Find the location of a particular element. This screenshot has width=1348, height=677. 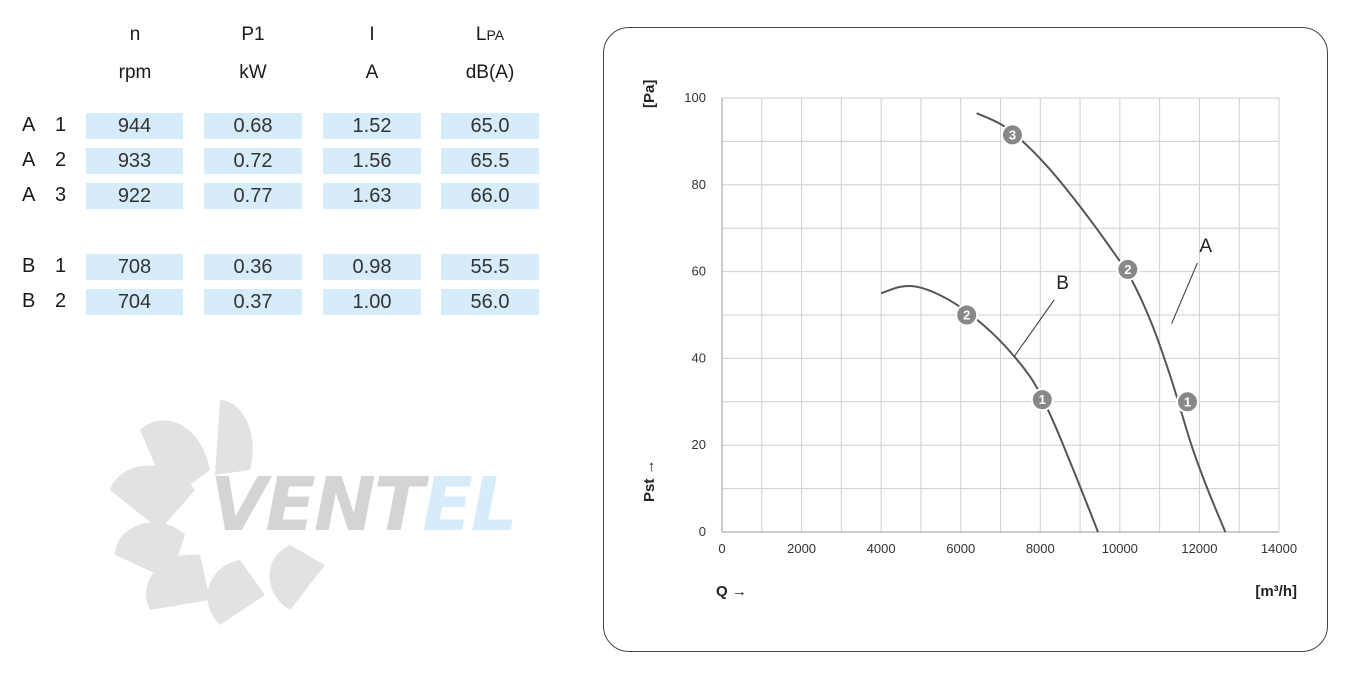

operating-point-label: 3 is located at coordinates (1012, 134).